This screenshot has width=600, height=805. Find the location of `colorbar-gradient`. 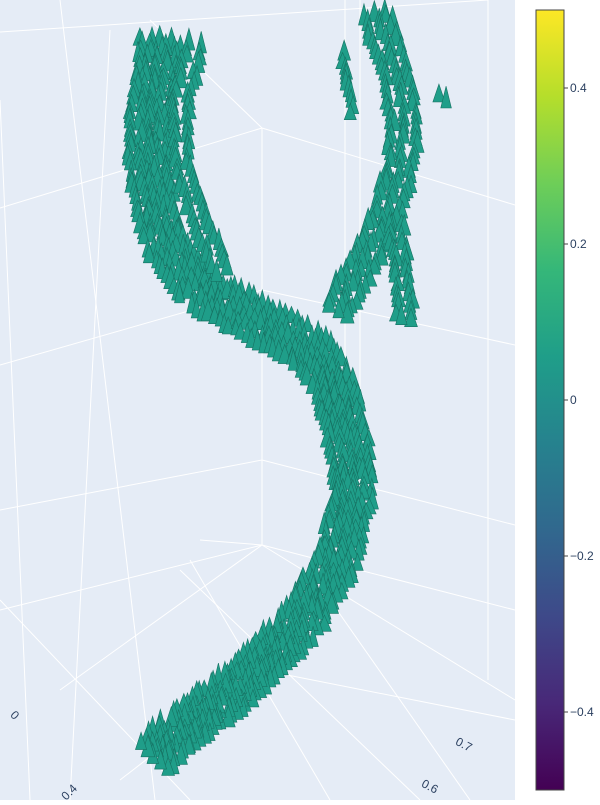

colorbar-gradient is located at coordinates (550, 400).